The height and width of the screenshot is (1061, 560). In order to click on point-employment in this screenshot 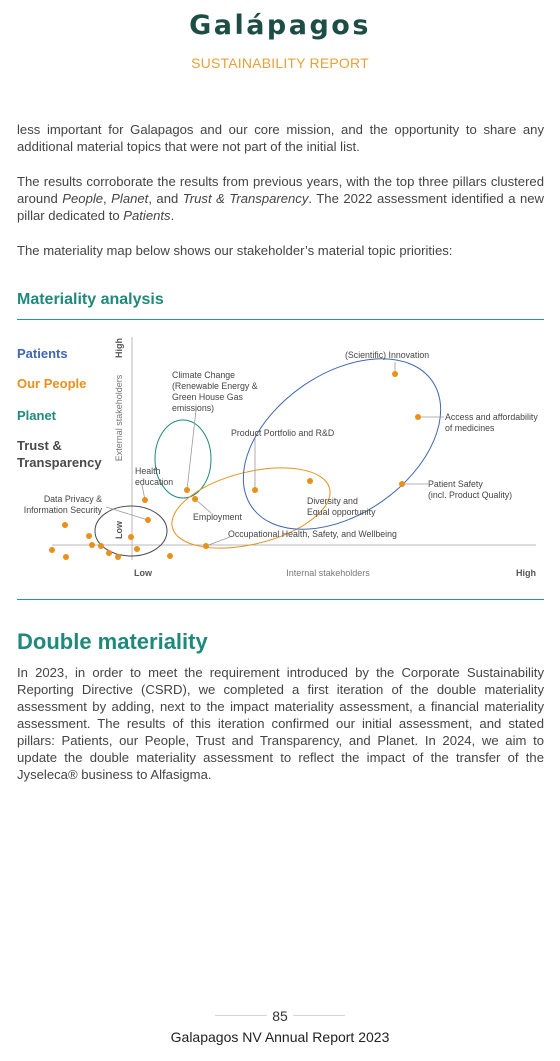, I will do `click(195, 499)`.